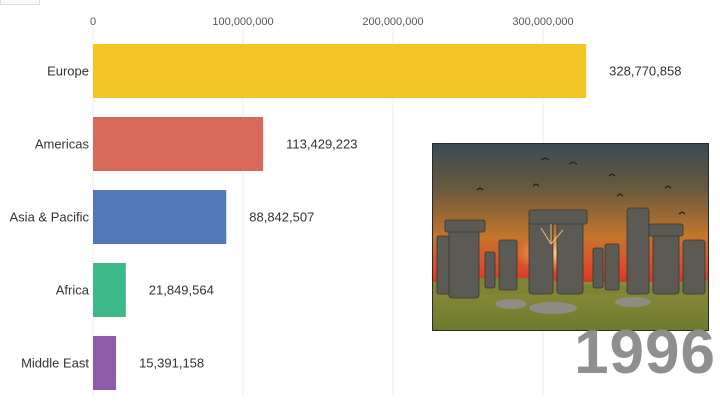 This screenshot has width=720, height=404. Describe the element at coordinates (242, 22) in the screenshot. I see `x-tick-label: 100,000,000` at that location.